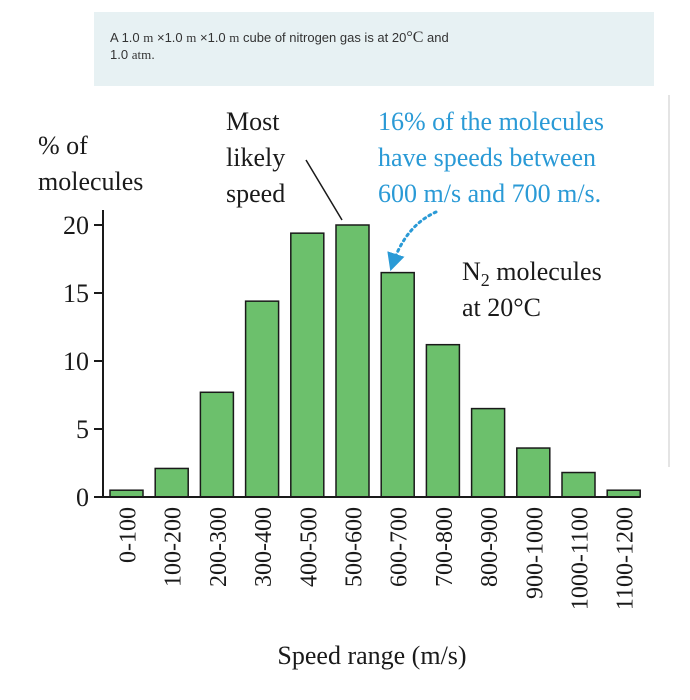  What do you see at coordinates (174, 547) in the screenshot?
I see `x-tick-label-100-200: 100-200` at bounding box center [174, 547].